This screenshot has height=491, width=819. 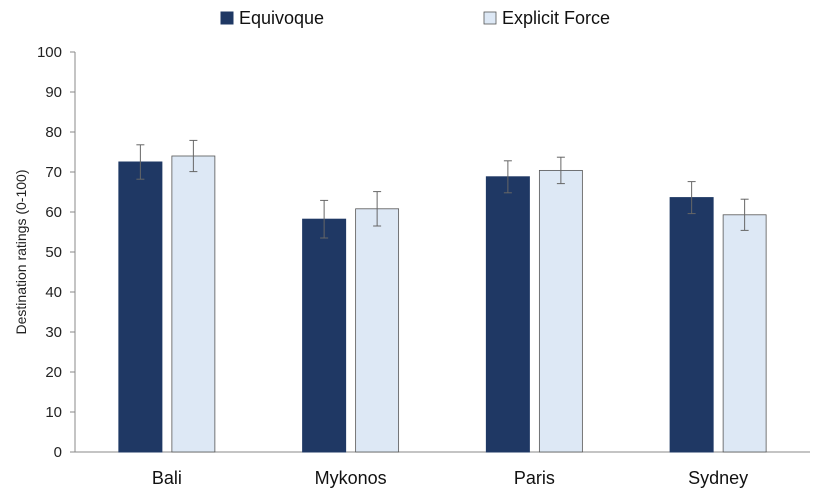 I want to click on x-category-label: Sydney, so click(x=718, y=478).